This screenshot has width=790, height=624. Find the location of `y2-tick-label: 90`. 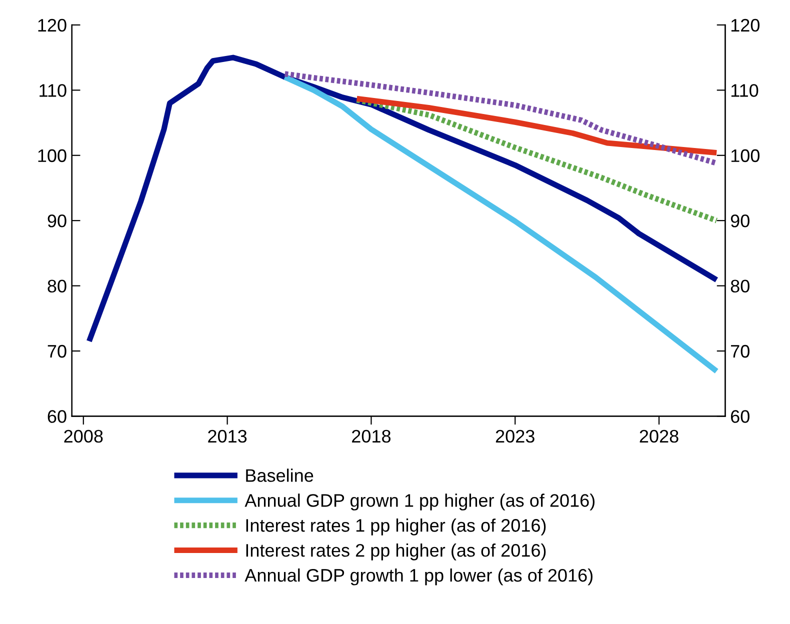

y2-tick-label: 90 is located at coordinates (740, 221).